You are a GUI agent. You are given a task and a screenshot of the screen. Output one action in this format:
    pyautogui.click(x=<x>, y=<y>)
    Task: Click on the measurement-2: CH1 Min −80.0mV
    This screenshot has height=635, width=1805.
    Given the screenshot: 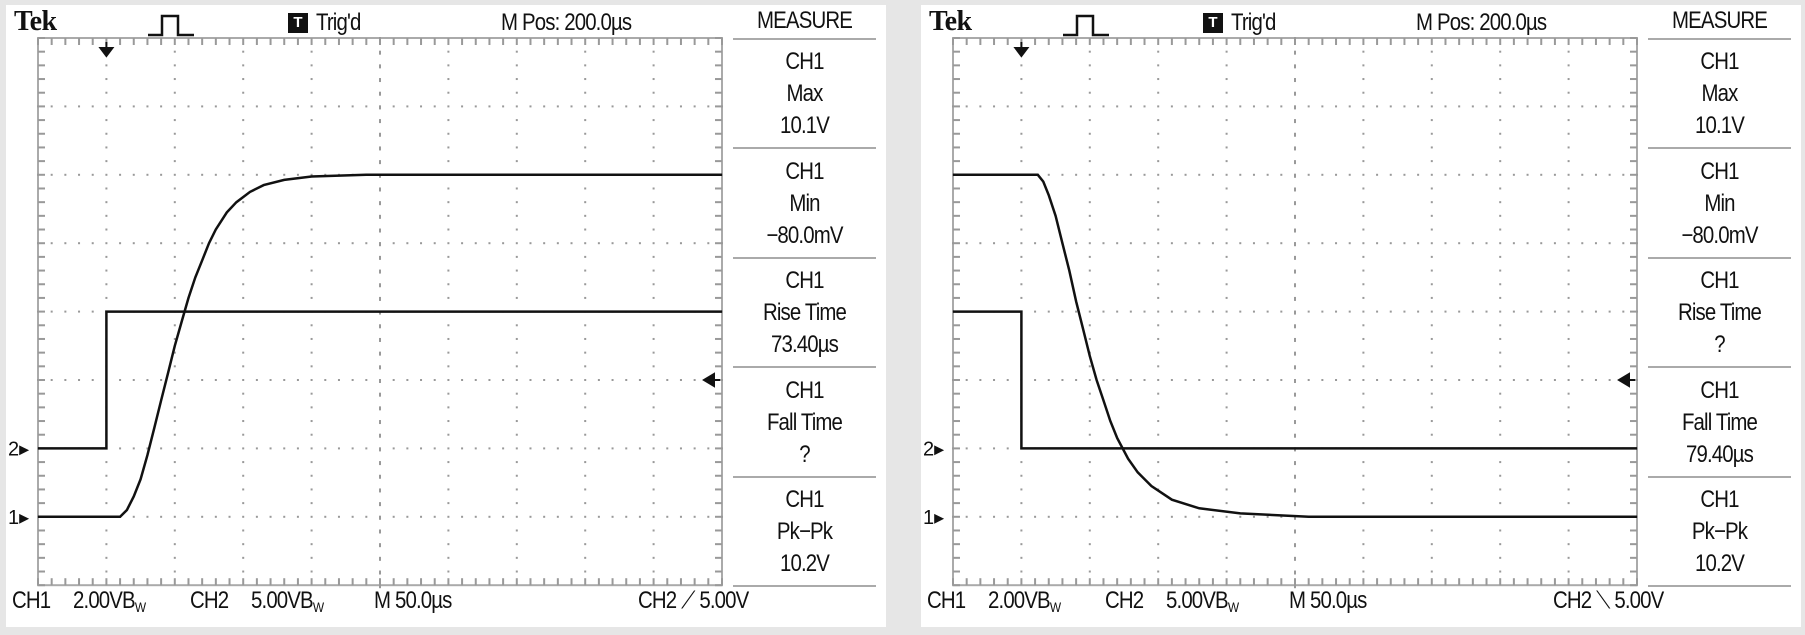 What is the action you would take?
    pyautogui.click(x=1719, y=204)
    